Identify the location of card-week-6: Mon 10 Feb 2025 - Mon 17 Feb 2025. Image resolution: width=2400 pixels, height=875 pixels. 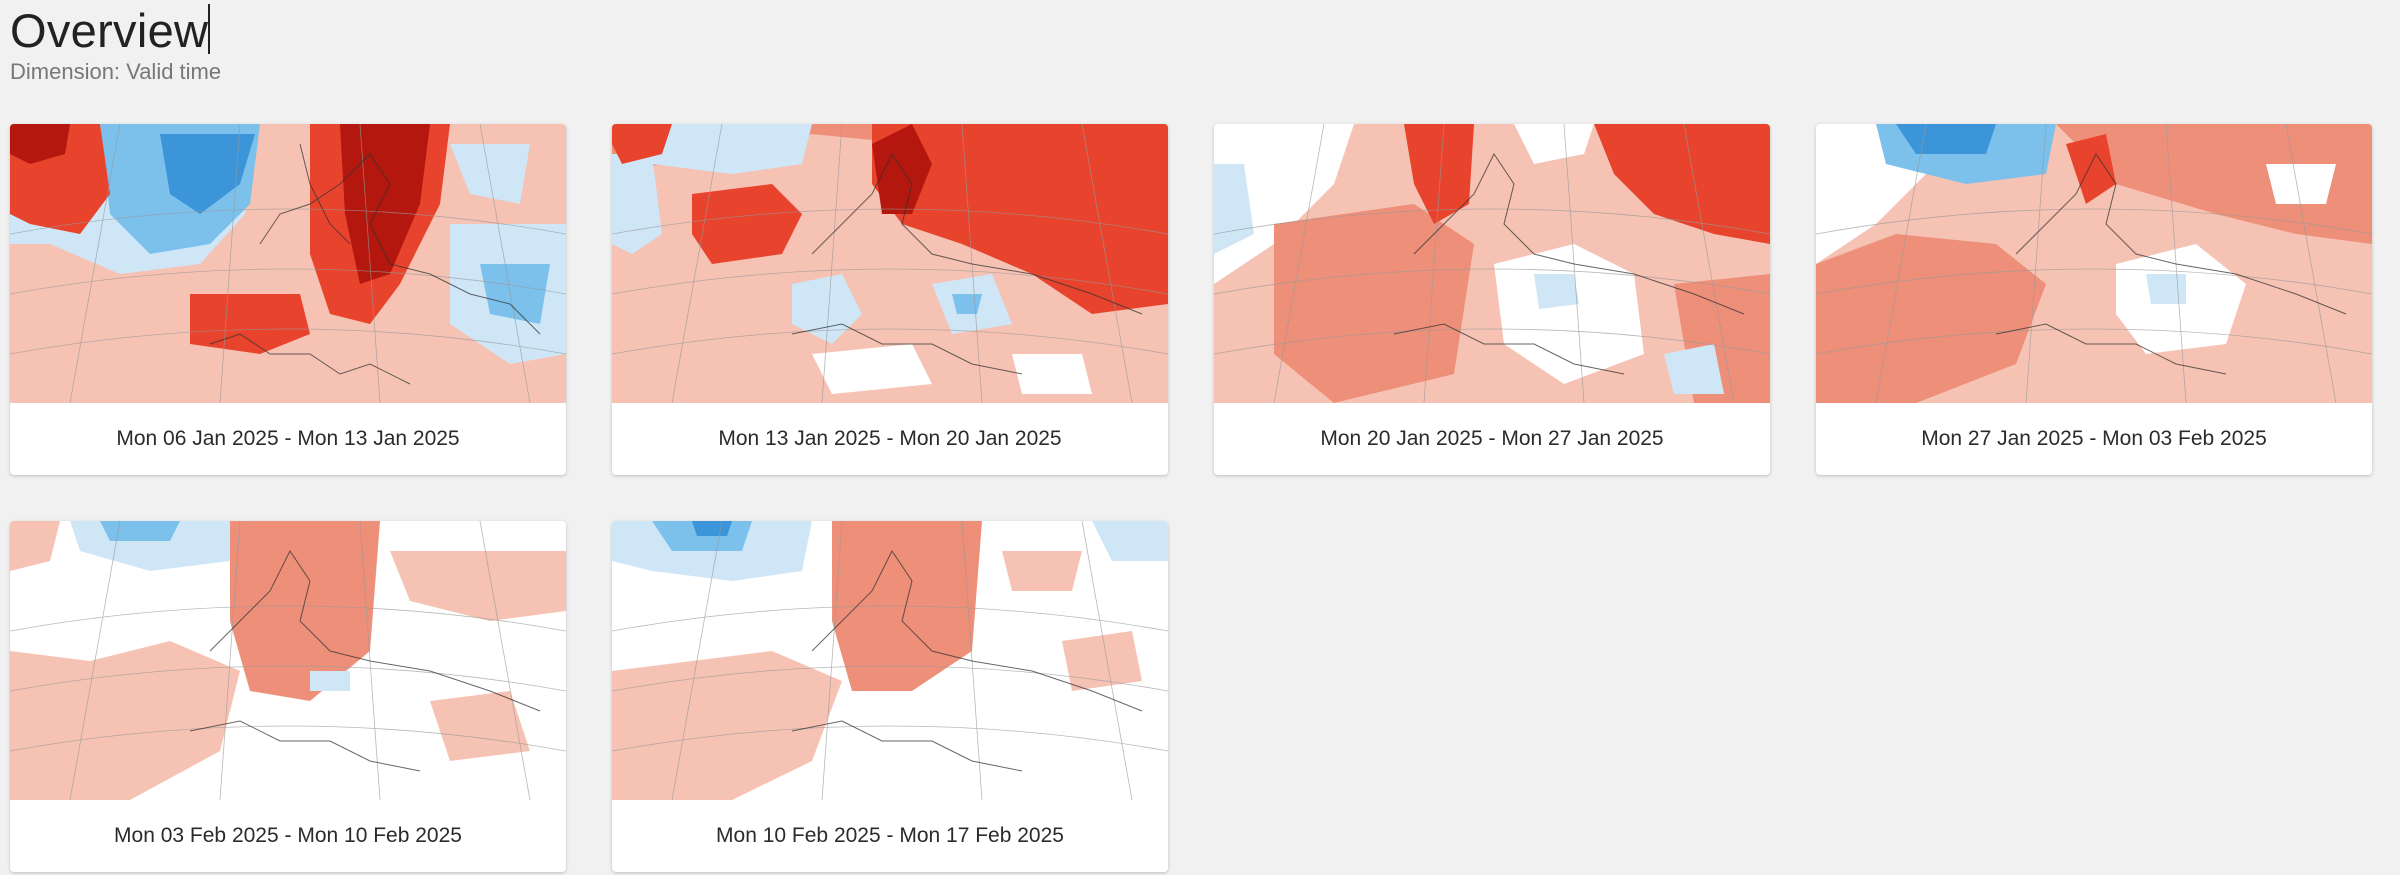
(890, 696).